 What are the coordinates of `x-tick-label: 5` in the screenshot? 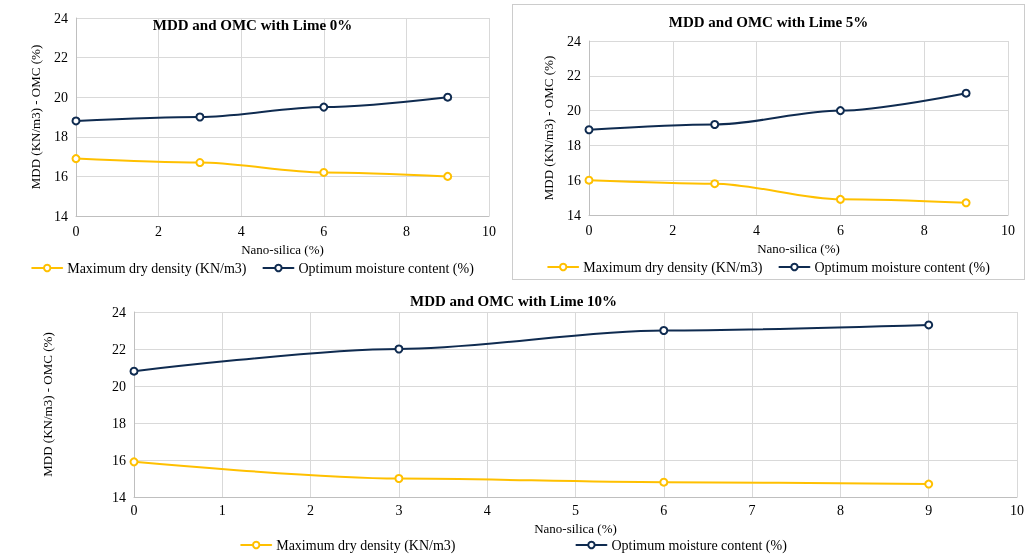 It's located at (575, 510).